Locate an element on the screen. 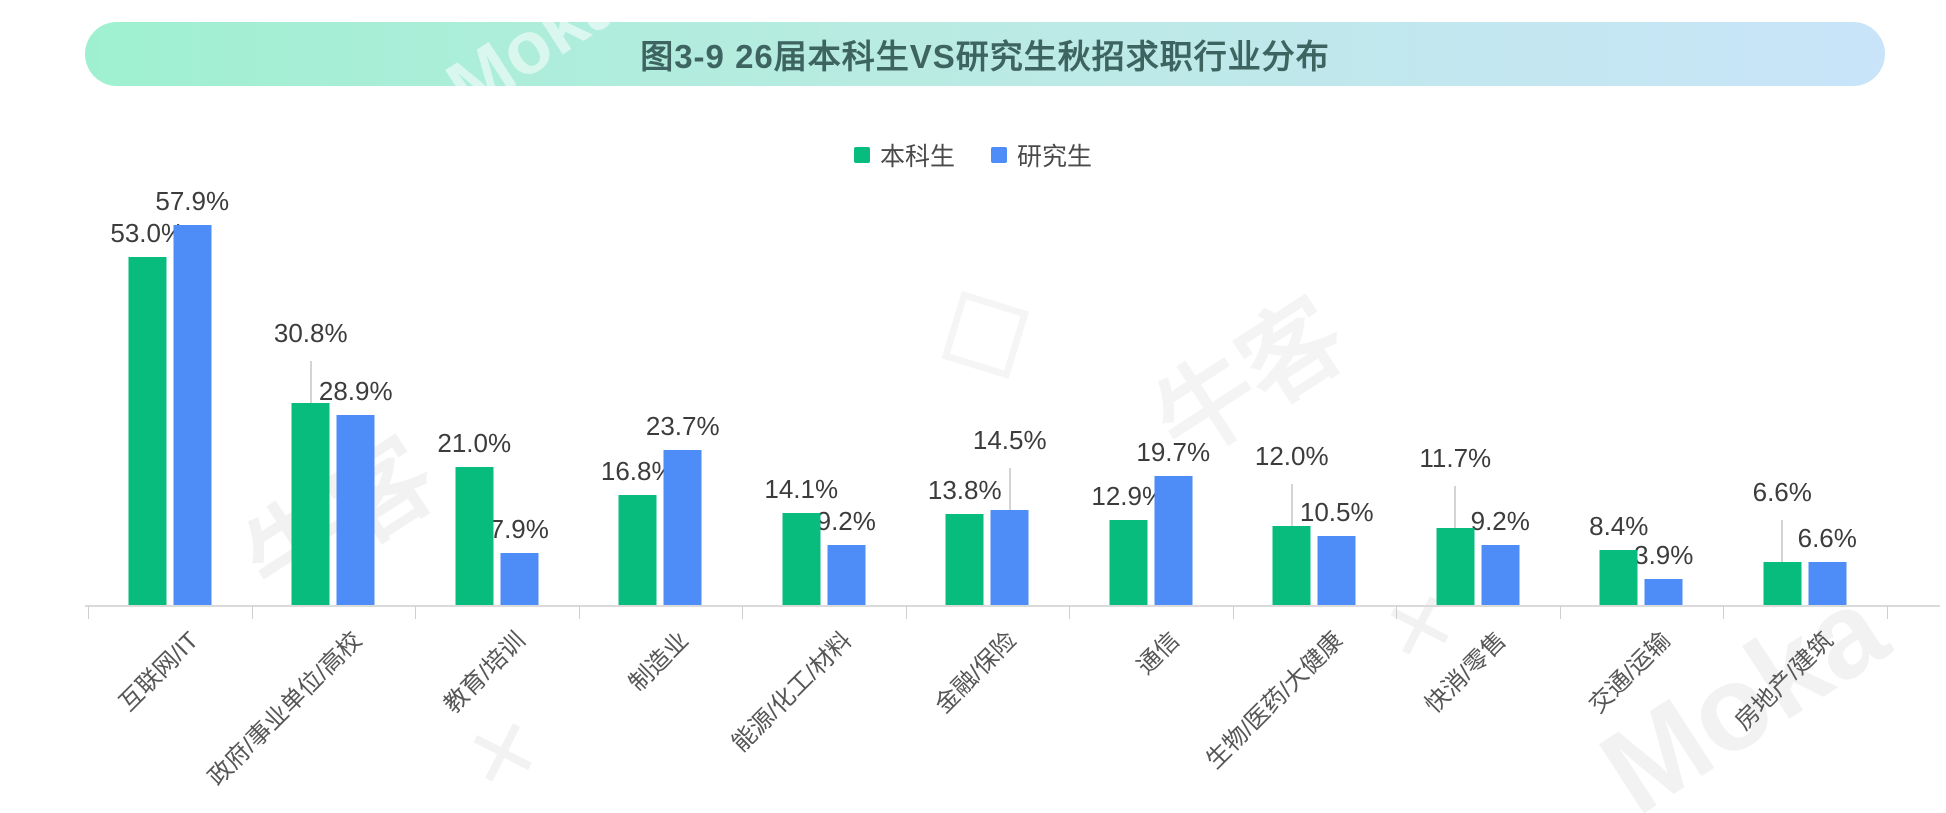 This screenshot has width=1946, height=813. legend-label: 本科生 is located at coordinates (917, 157).